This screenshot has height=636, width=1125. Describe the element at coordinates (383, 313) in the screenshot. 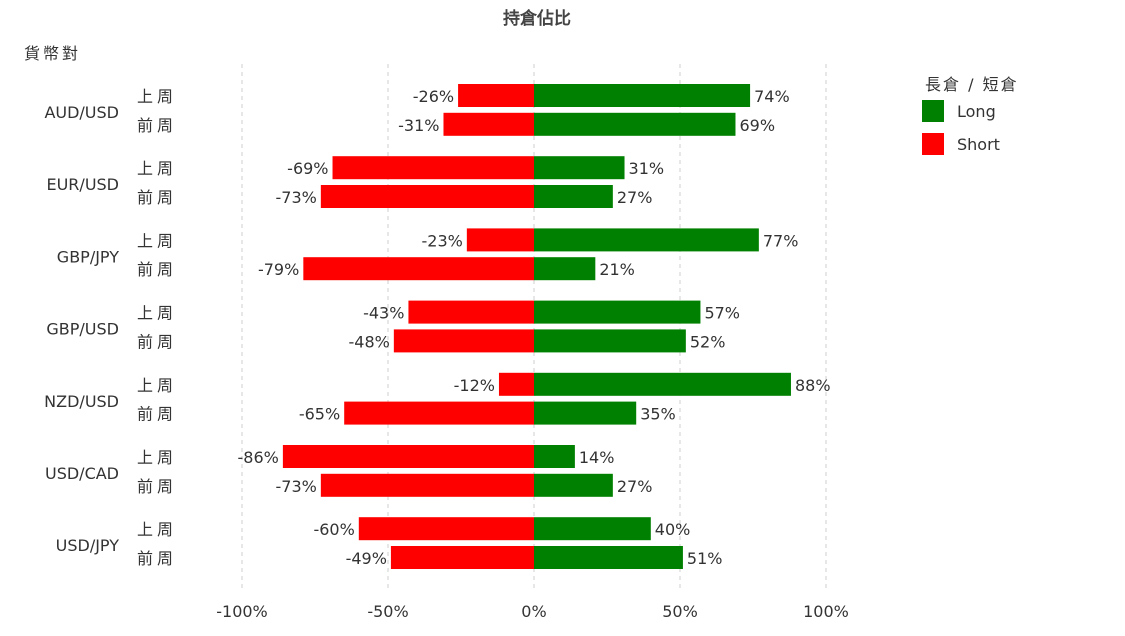

I see `short-value-label: -43%` at that location.